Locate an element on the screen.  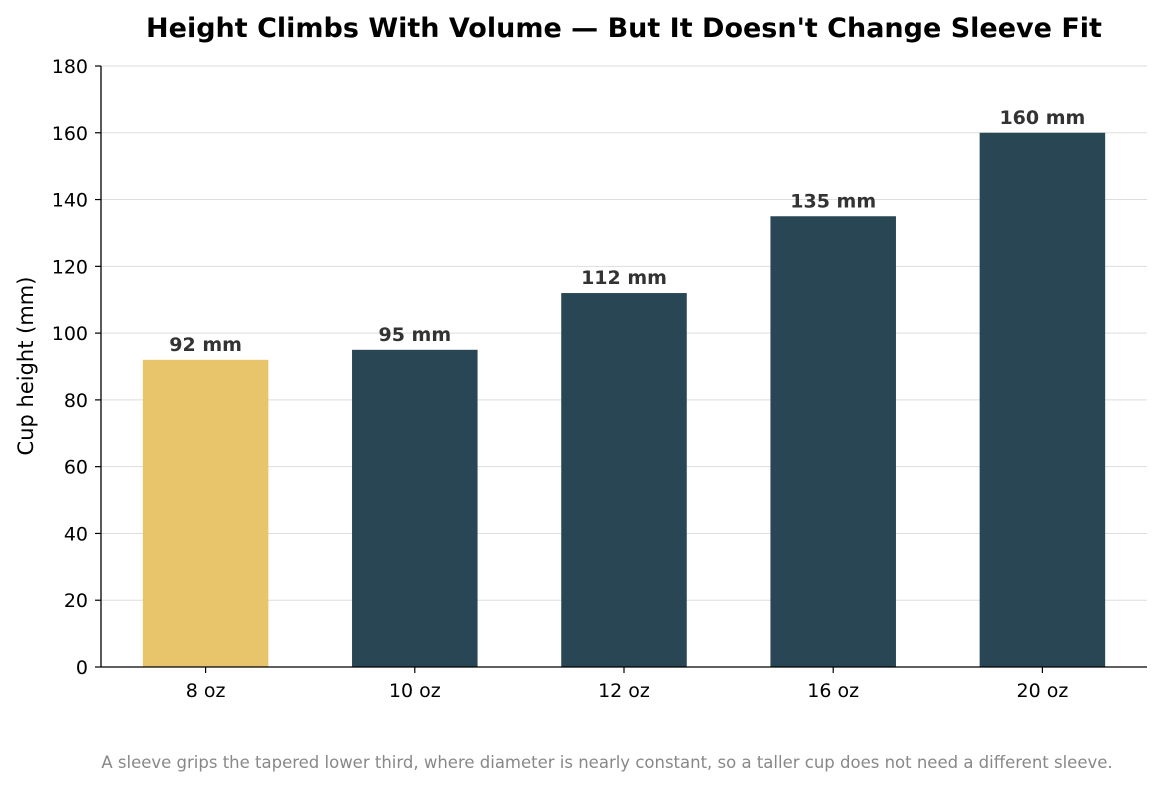
y-tick-label: 60 is located at coordinates (76, 468).